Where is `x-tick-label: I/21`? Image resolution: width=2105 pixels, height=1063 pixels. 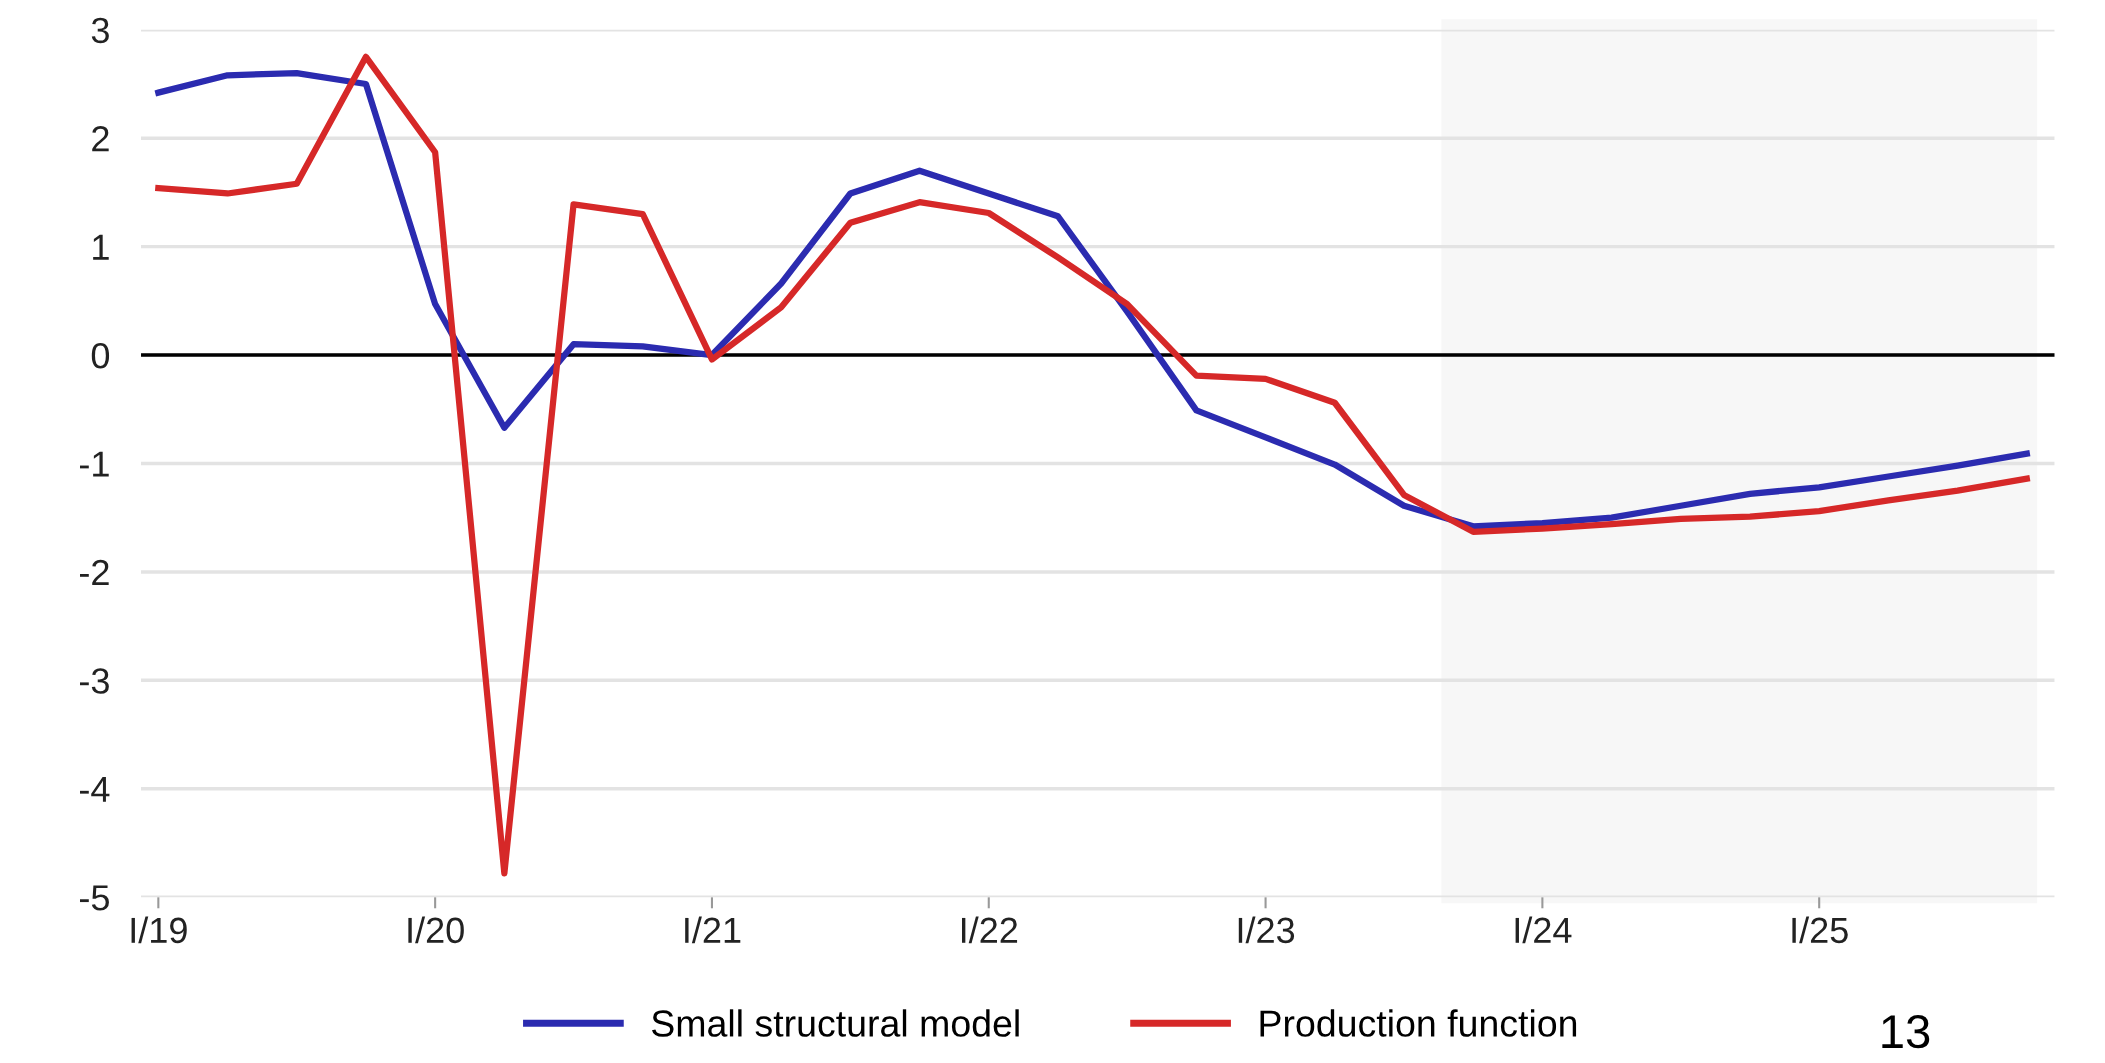 x-tick-label: I/21 is located at coordinates (713, 930).